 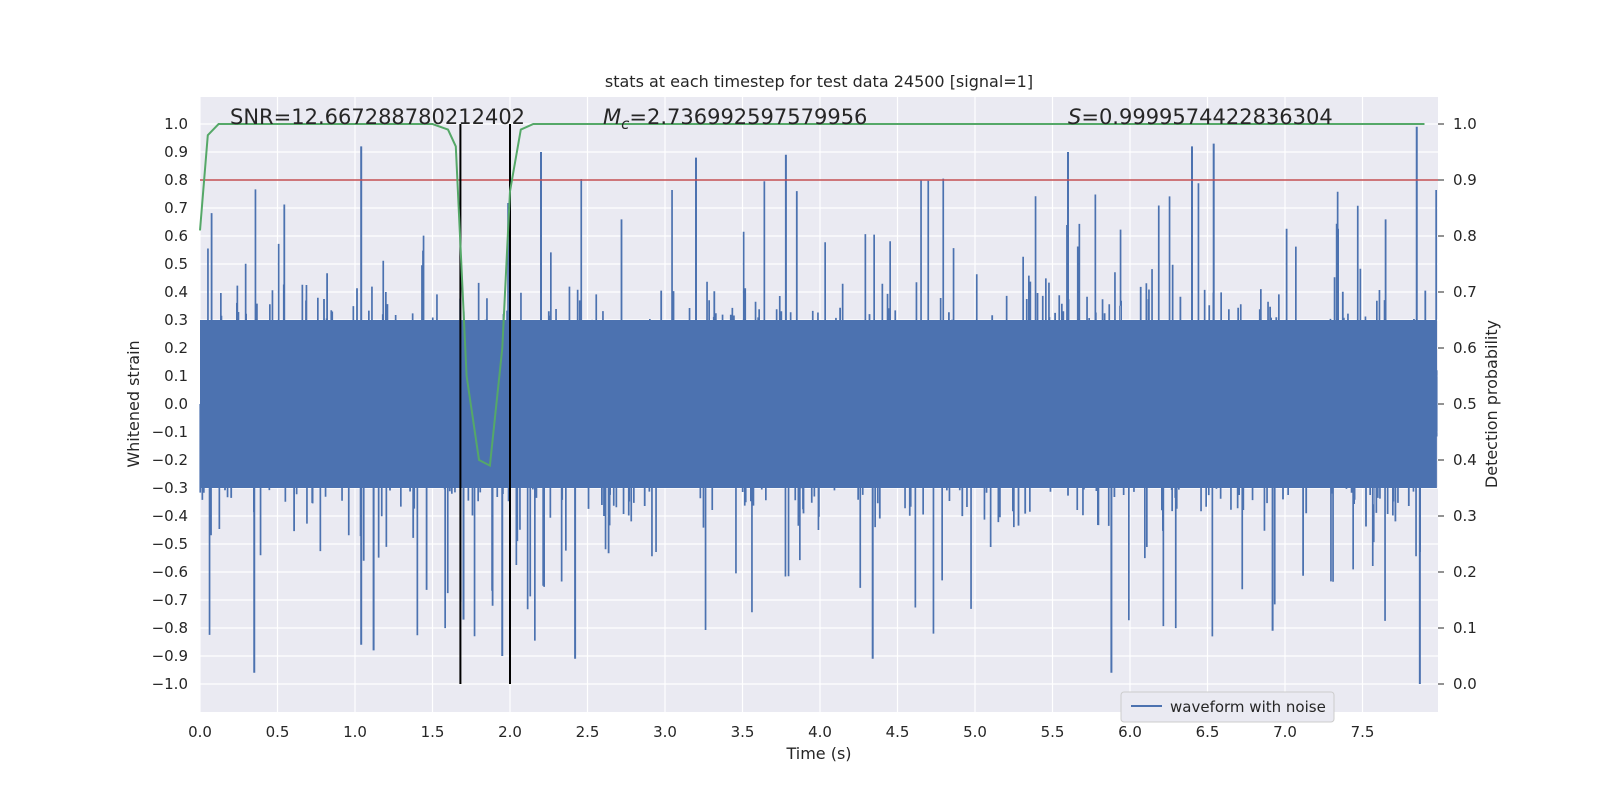 What do you see at coordinates (1206, 117) in the screenshot?
I see `s-value: =0.9999574422836304` at bounding box center [1206, 117].